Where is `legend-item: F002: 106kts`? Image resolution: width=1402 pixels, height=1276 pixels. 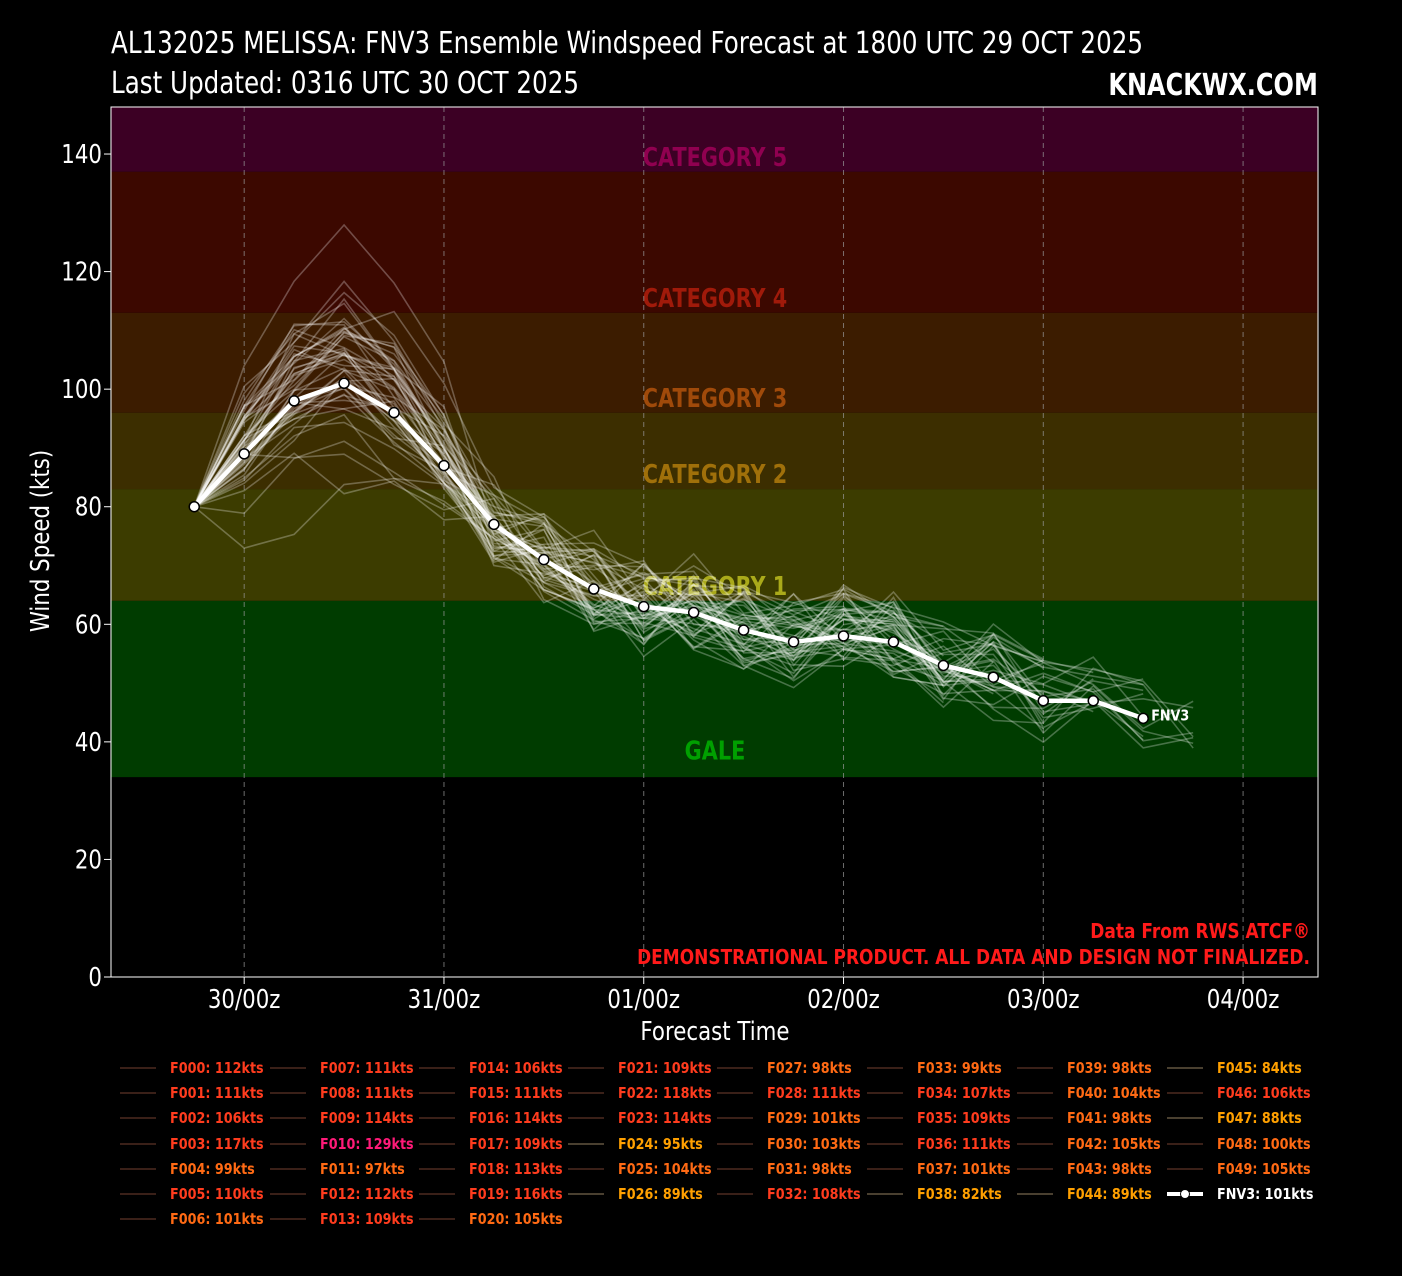 legend-item: F002: 106kts is located at coordinates (200, 1118).